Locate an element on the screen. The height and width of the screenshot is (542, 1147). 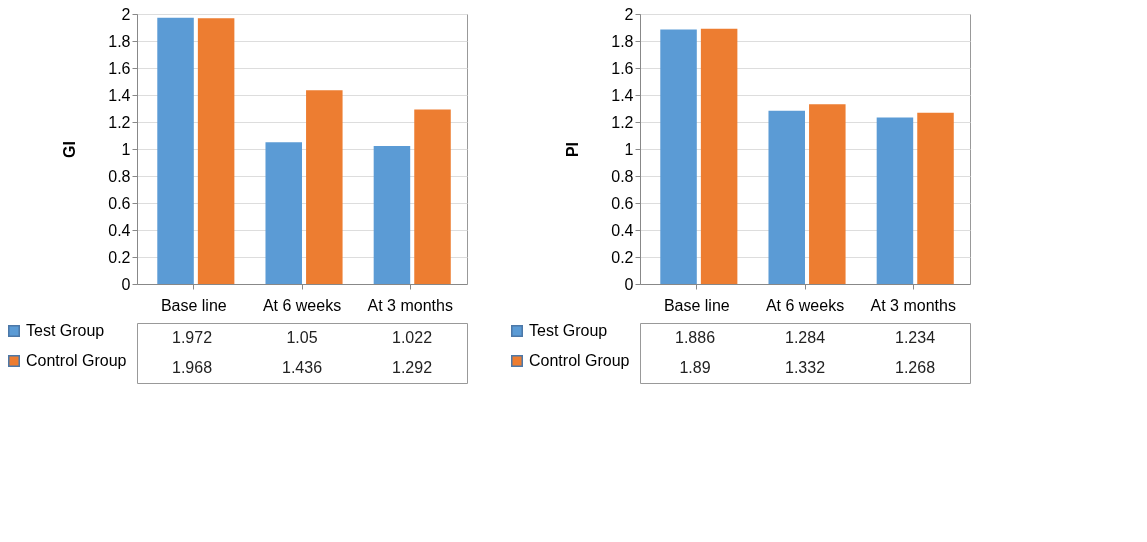
data-label: 1.292 is located at coordinates (412, 367).